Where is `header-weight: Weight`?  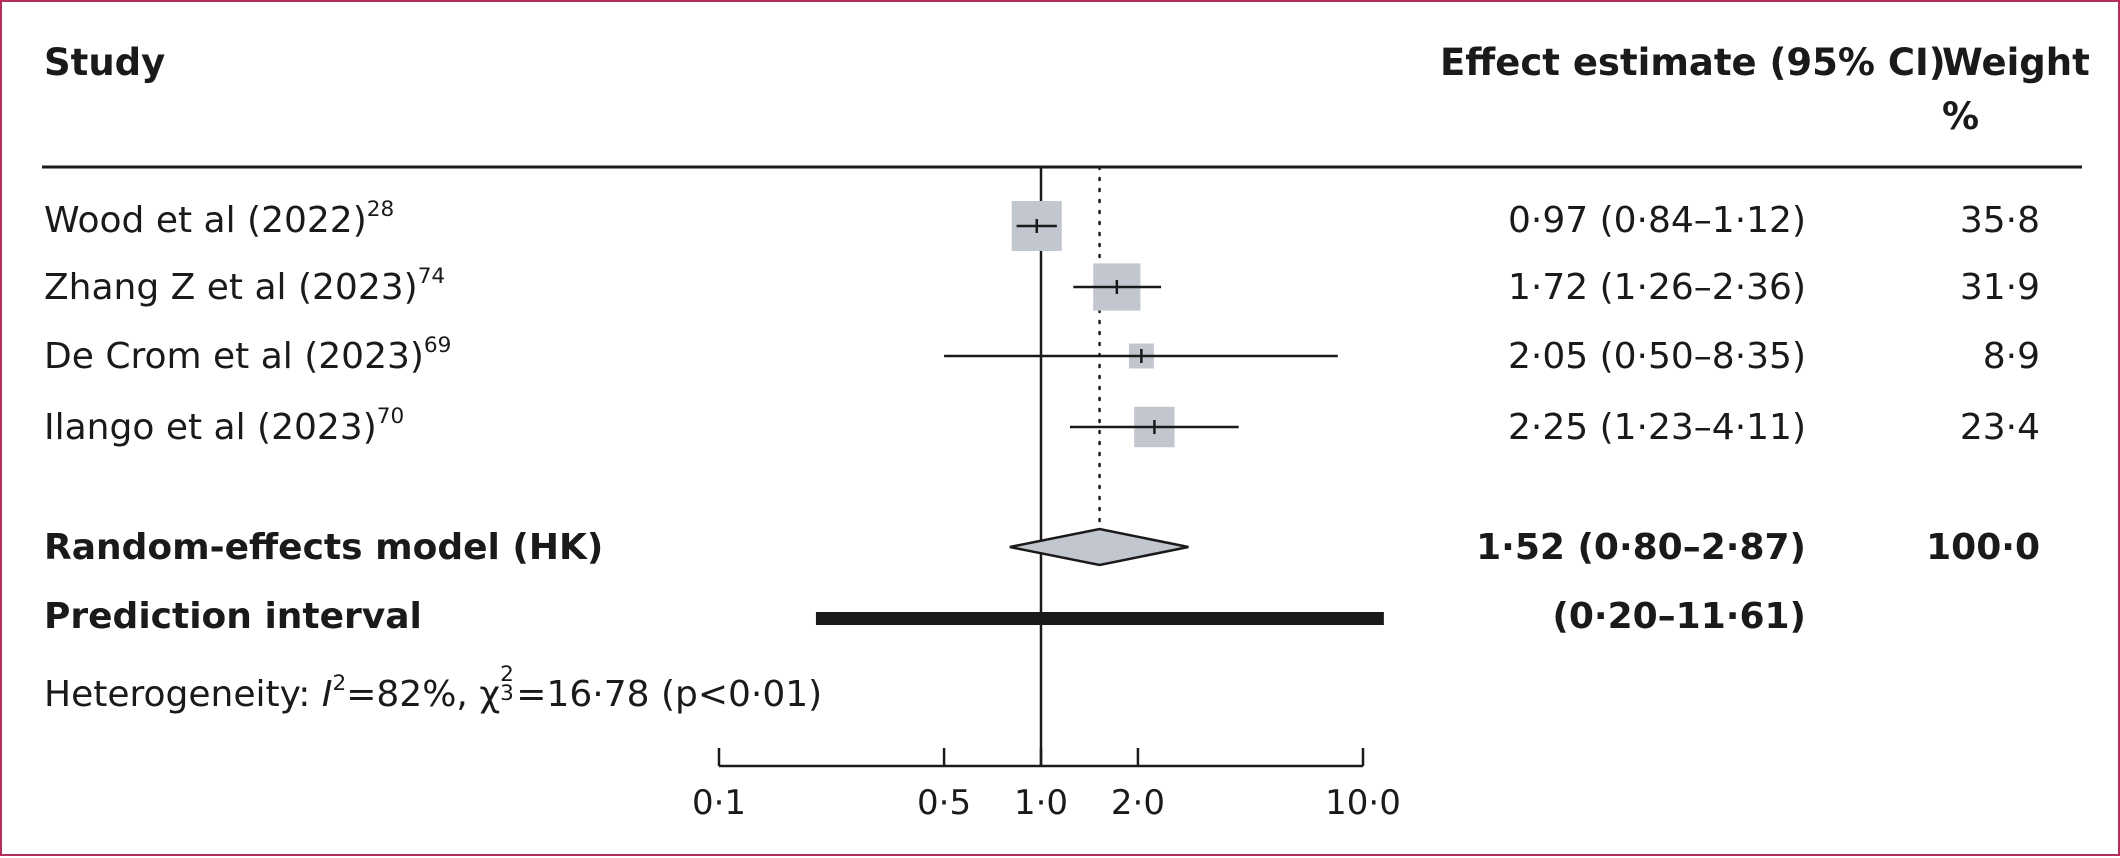 header-weight: Weight is located at coordinates (2016, 62).